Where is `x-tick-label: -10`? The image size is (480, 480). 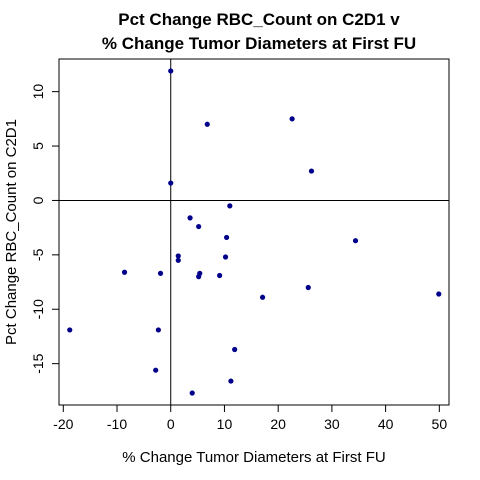
x-tick-label: -10 is located at coordinates (117, 424).